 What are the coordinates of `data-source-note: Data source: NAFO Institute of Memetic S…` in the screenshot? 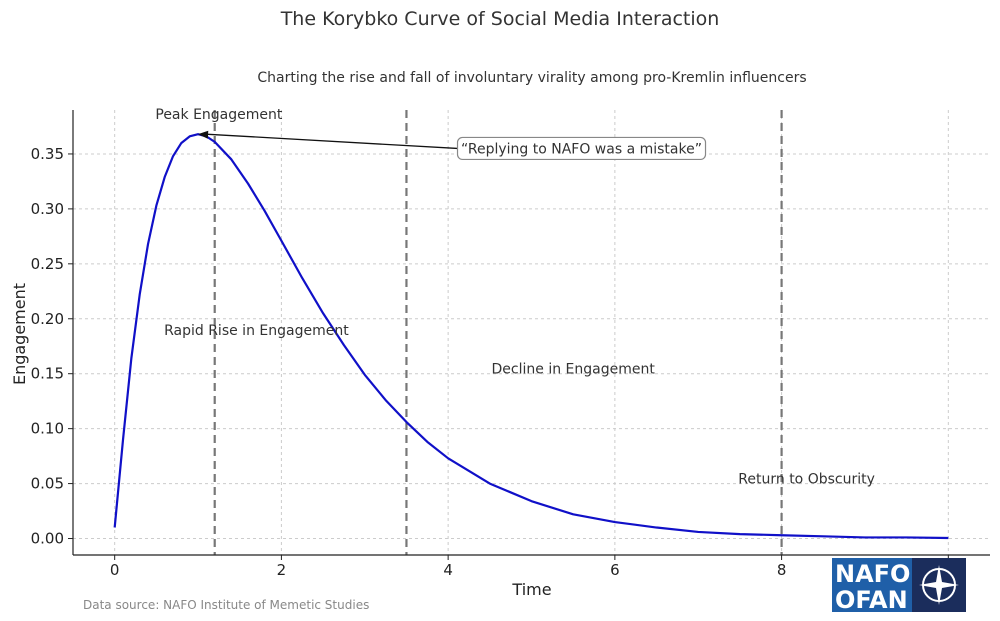 It's located at (226, 605).